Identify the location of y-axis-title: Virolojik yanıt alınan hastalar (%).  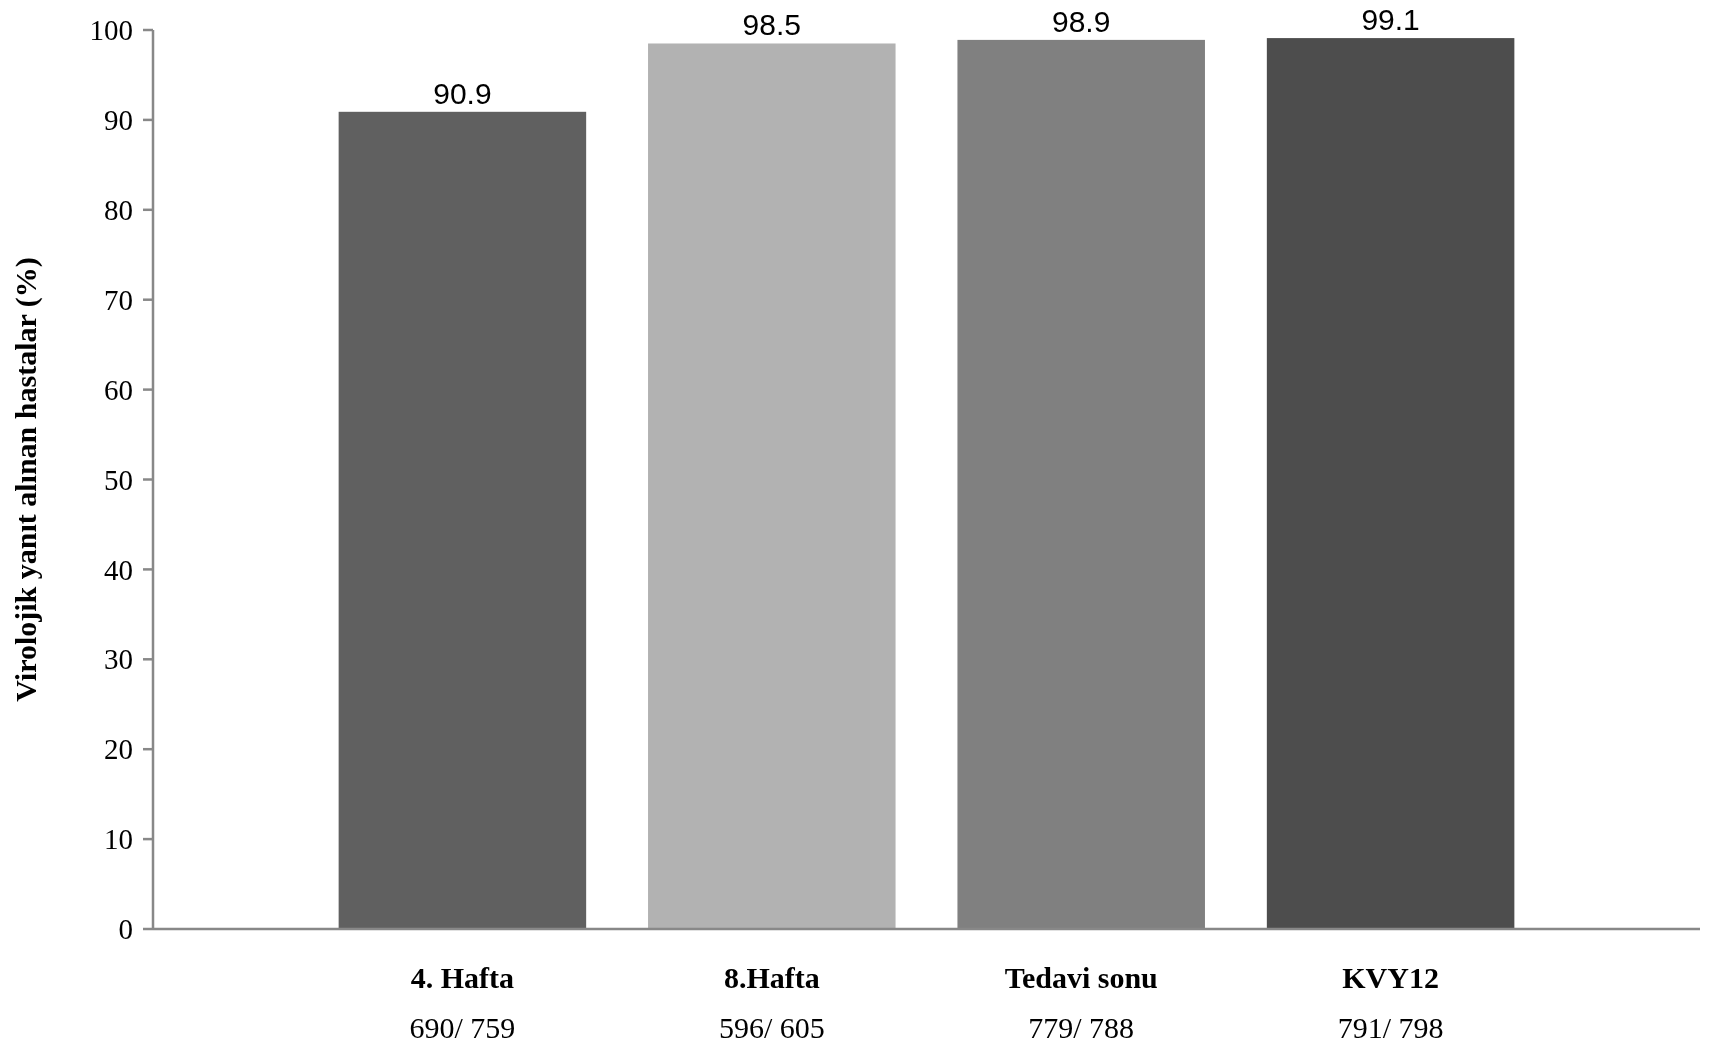
(26, 479).